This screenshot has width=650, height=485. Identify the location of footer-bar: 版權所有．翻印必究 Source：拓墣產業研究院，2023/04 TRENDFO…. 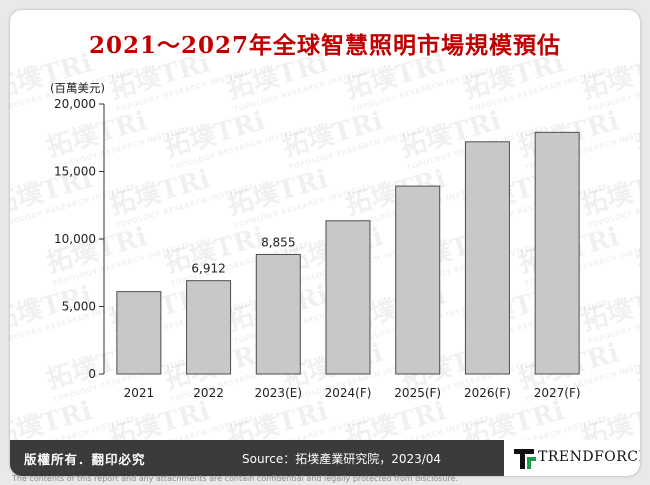
(325, 458).